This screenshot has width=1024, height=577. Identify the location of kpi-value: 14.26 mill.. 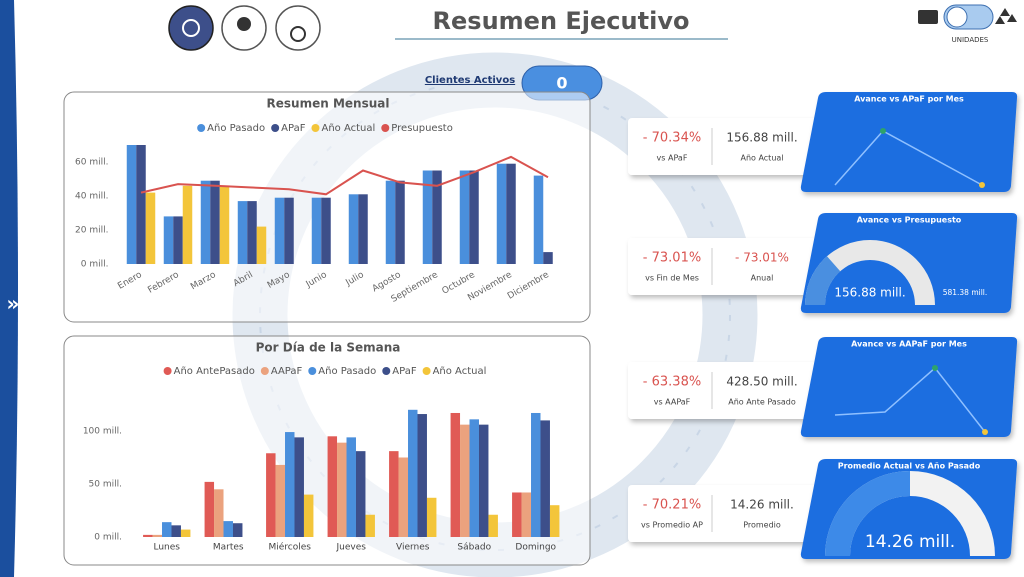
(762, 505).